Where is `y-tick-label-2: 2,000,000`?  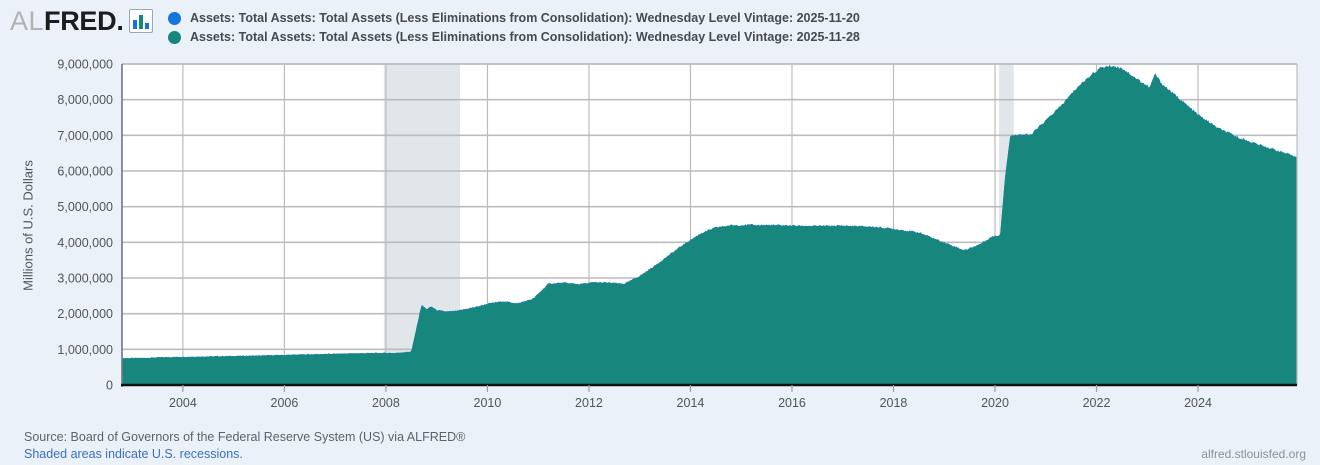
y-tick-label-2: 2,000,000 is located at coordinates (85, 314).